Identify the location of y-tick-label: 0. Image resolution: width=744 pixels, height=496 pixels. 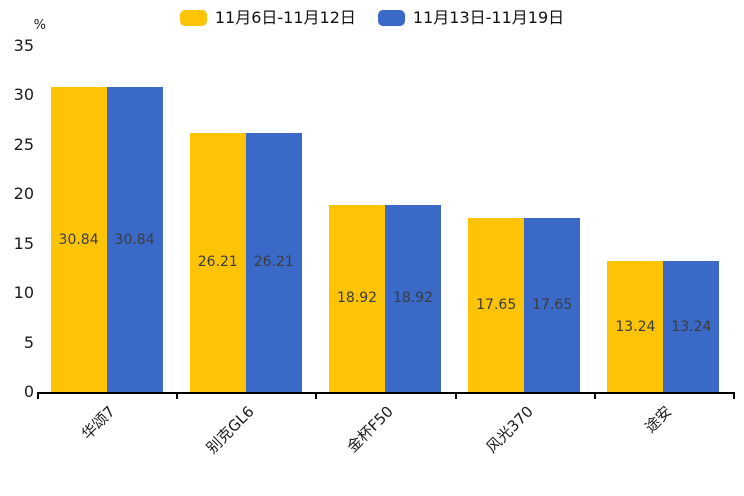
(28, 391).